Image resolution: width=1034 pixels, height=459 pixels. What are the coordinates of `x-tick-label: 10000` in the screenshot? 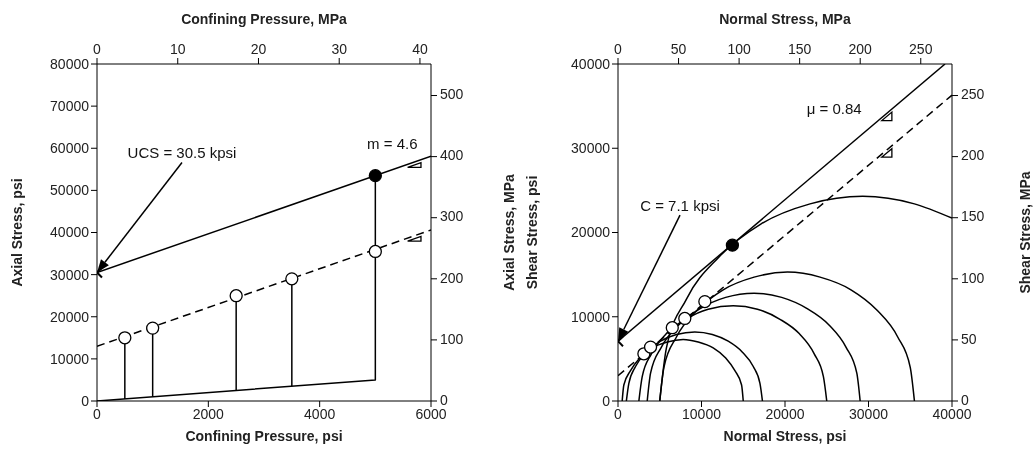 It's located at (702, 413).